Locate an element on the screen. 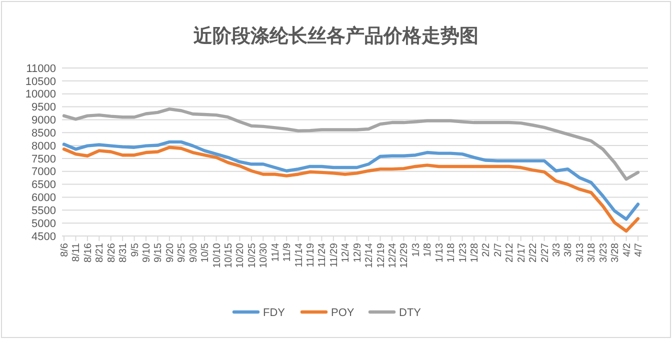 The height and width of the screenshot is (339, 672). x-tick-label: 10/15 is located at coordinates (229, 255).